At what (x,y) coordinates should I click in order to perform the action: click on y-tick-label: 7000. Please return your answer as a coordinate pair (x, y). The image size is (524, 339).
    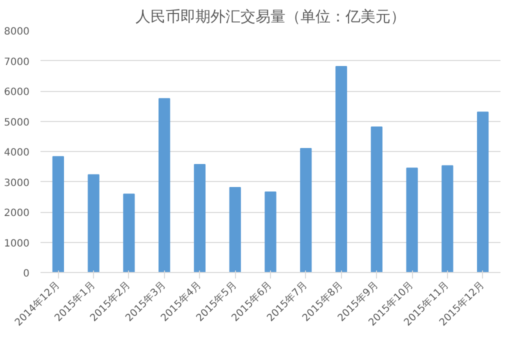
    Looking at the image, I should click on (17, 62).